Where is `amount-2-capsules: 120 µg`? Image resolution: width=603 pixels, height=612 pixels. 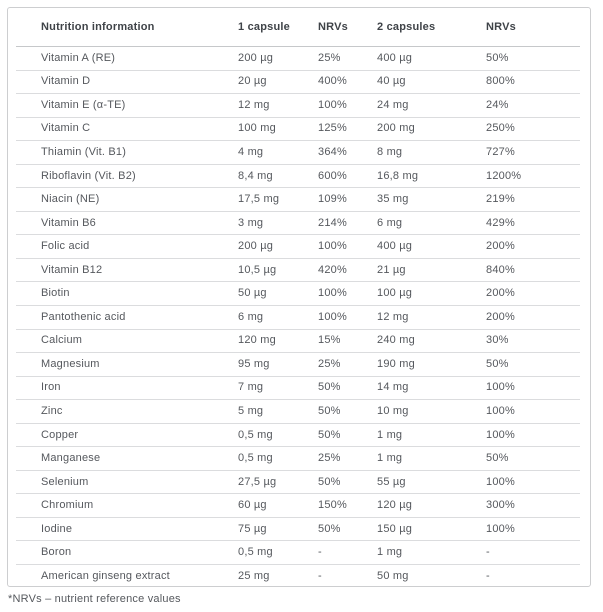
amount-2-capsules: 120 µg is located at coordinates (395, 505).